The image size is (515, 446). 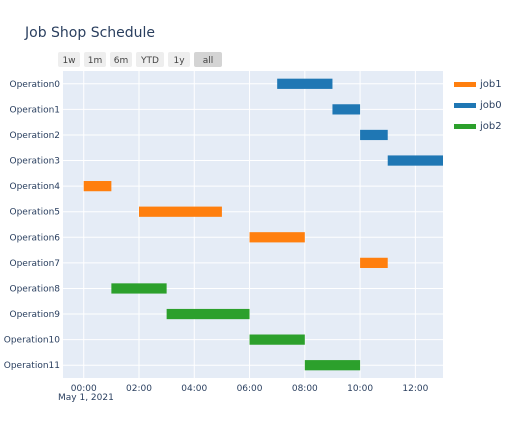 I want to click on x-tick-label: 10:00, so click(x=360, y=389).